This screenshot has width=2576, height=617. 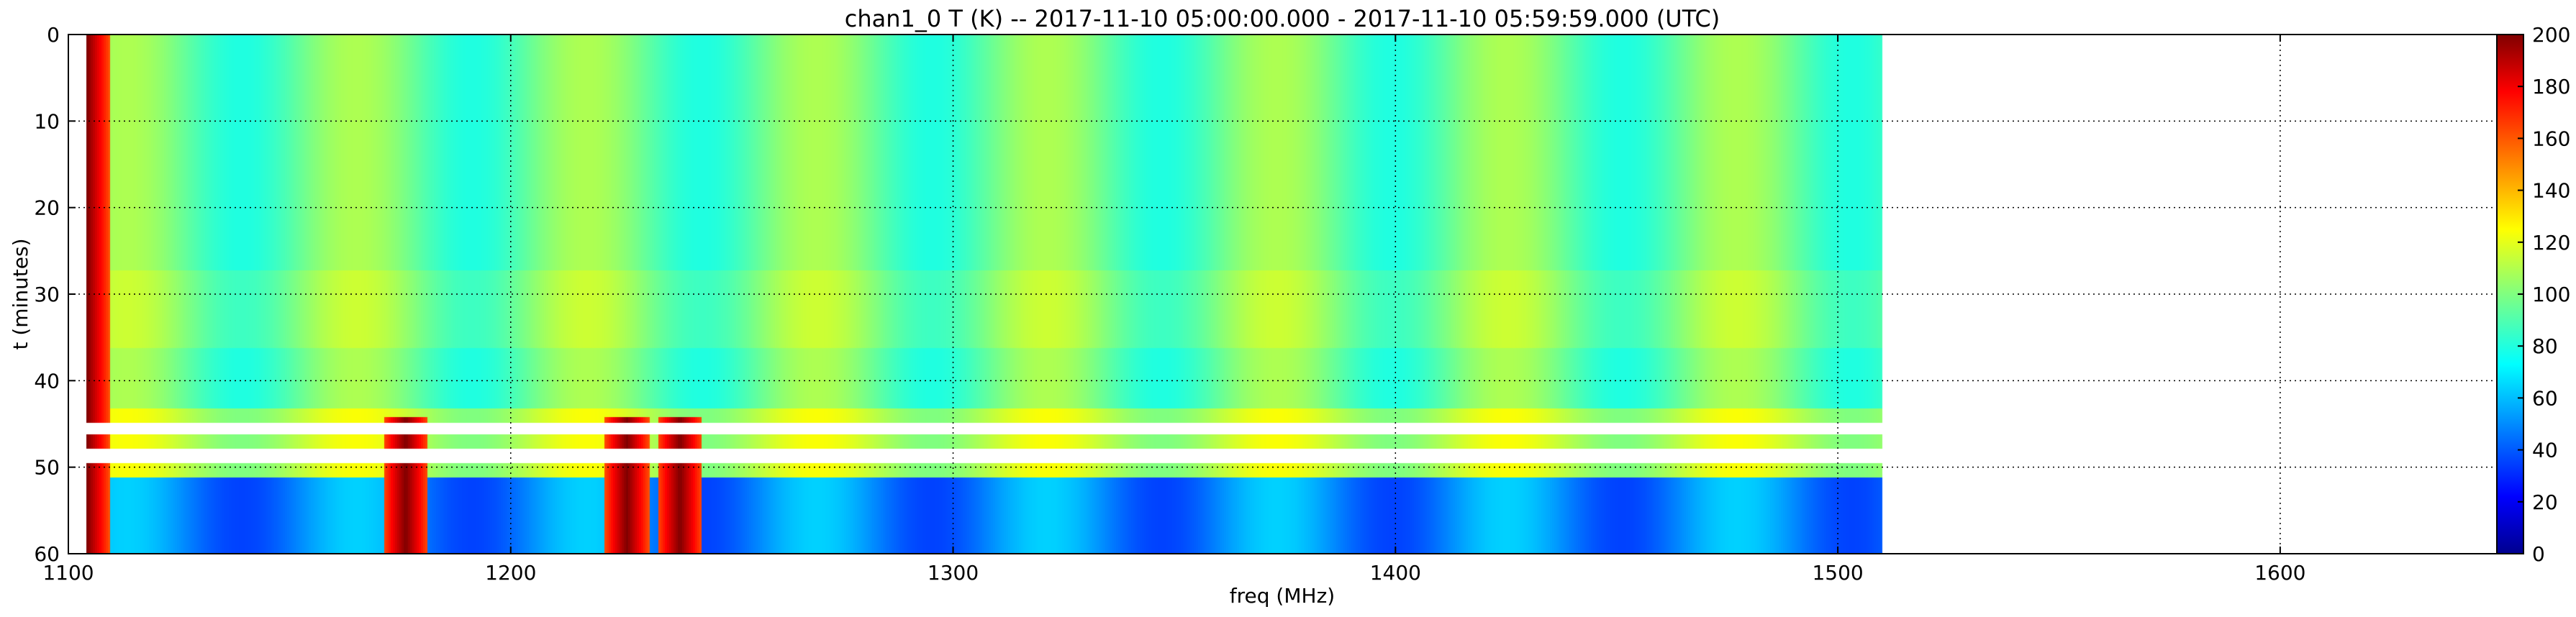 I want to click on colorbar-tick-label: 100, so click(x=2551, y=294).